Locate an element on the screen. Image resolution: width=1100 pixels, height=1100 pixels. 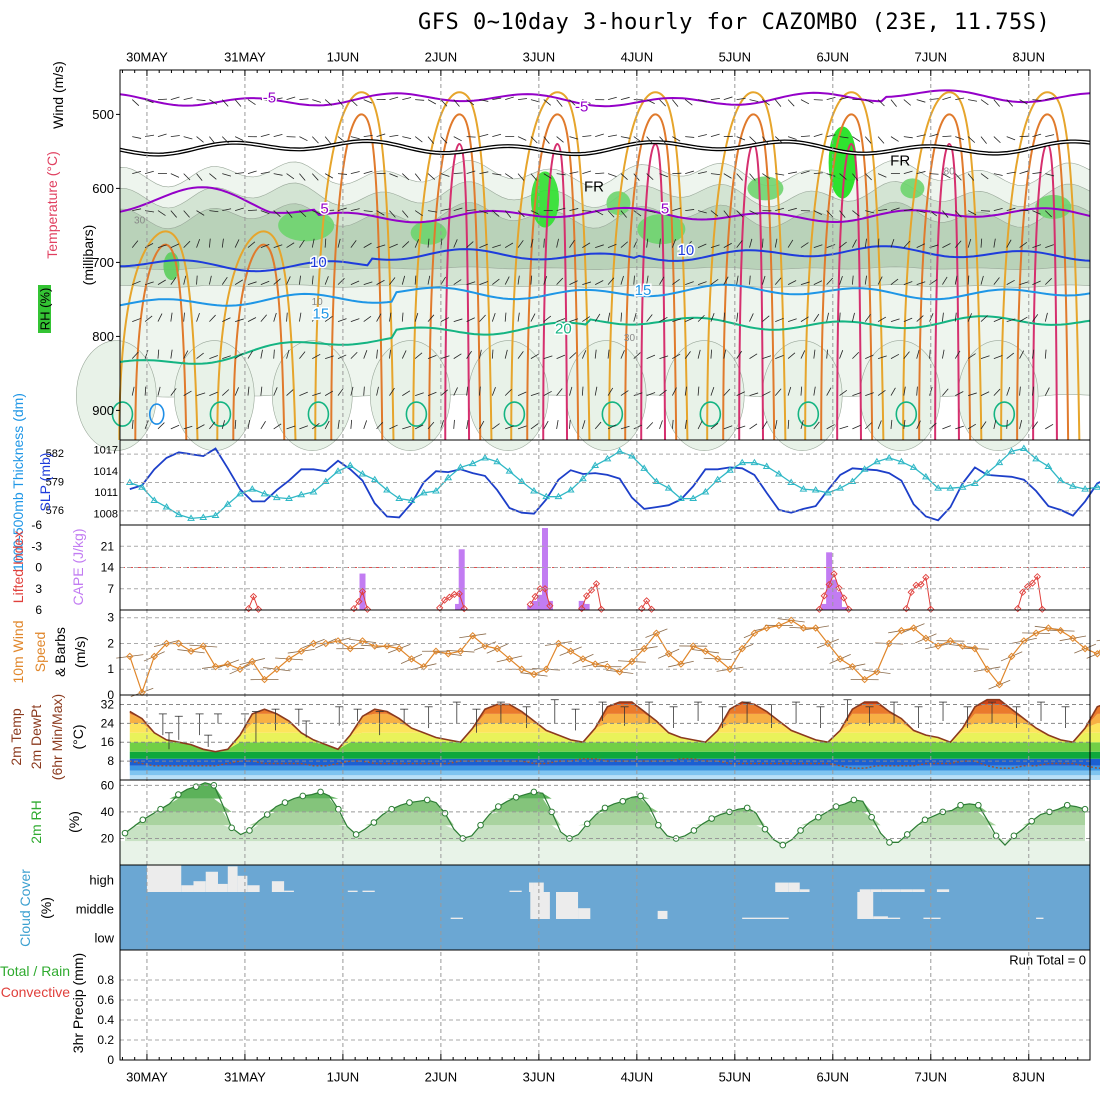
wind-axis-label: 10m Wind is located at coordinates (18, 651).